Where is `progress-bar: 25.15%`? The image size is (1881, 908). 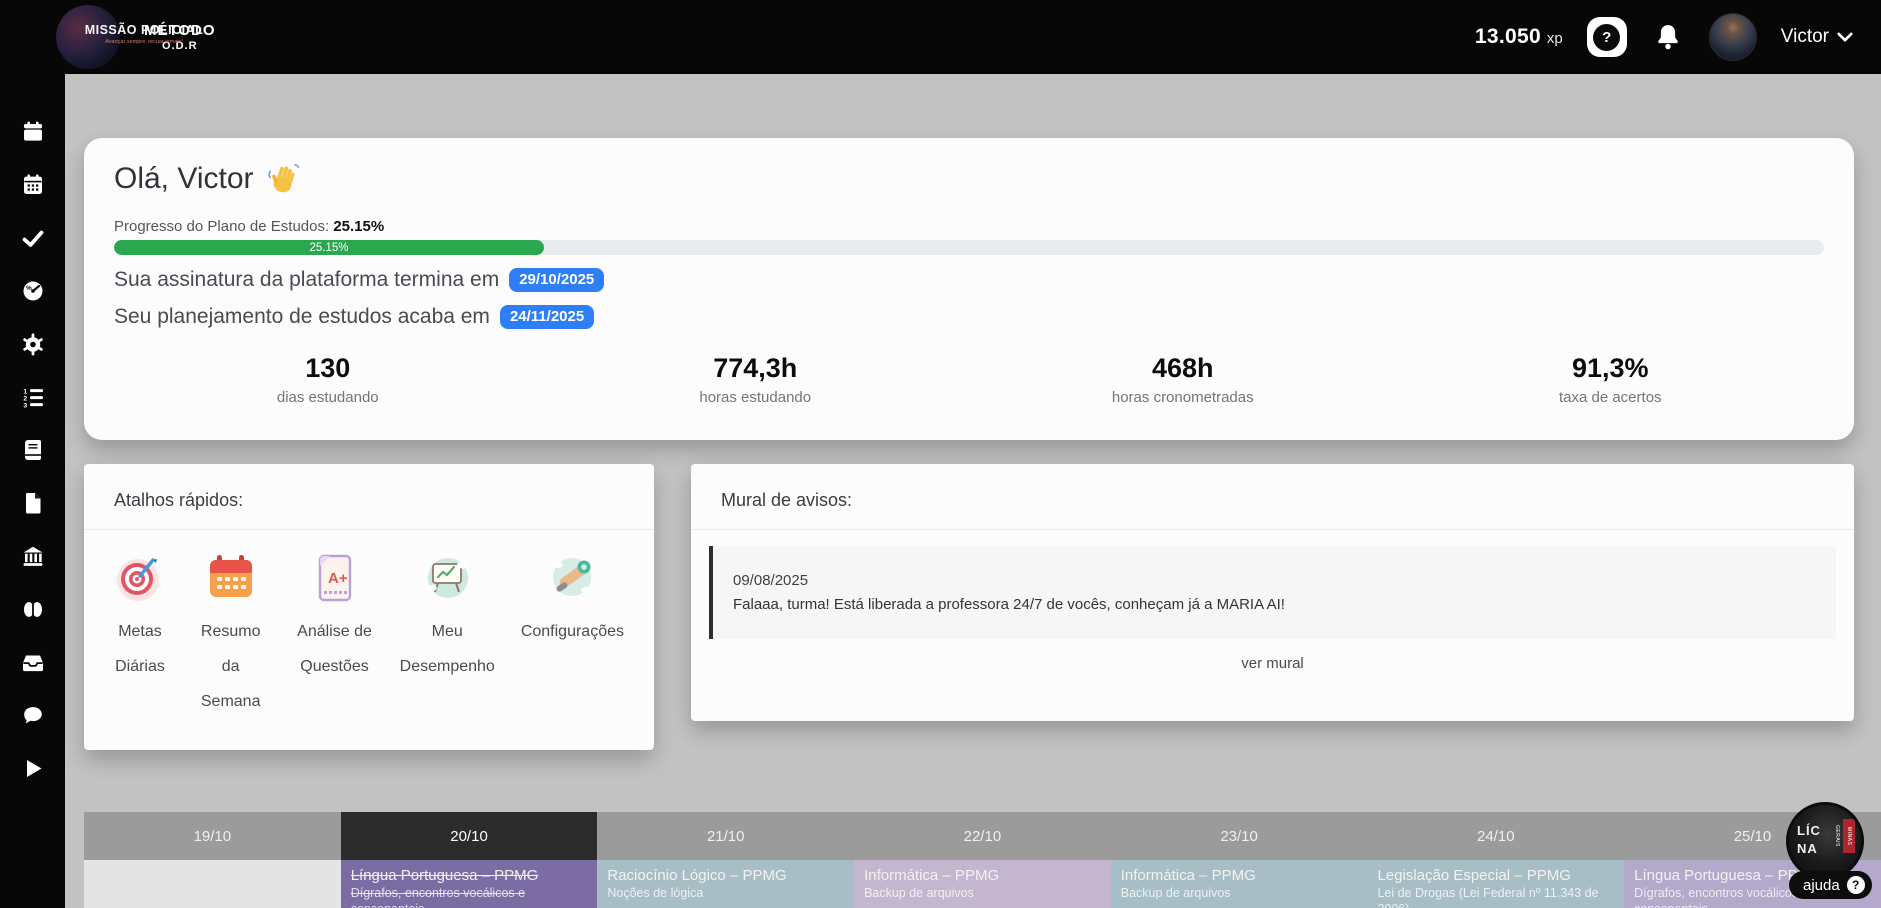 progress-bar: 25.15% is located at coordinates (969, 247).